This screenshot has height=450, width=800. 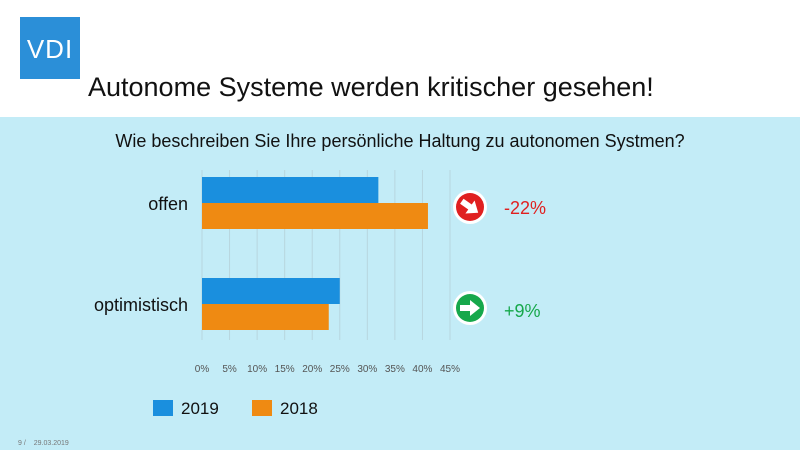 I want to click on logo-text: VDI, so click(x=50, y=49).